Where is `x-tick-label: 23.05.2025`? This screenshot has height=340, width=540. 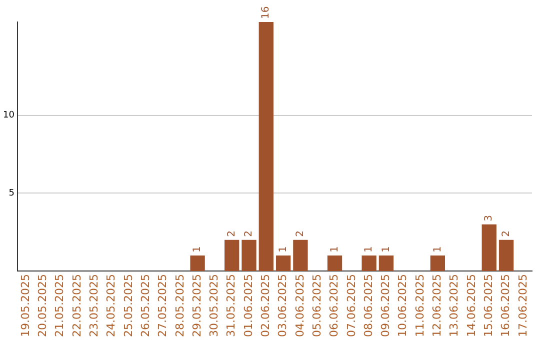 x-tick-label: 23.05.2025 is located at coordinates (93, 306).